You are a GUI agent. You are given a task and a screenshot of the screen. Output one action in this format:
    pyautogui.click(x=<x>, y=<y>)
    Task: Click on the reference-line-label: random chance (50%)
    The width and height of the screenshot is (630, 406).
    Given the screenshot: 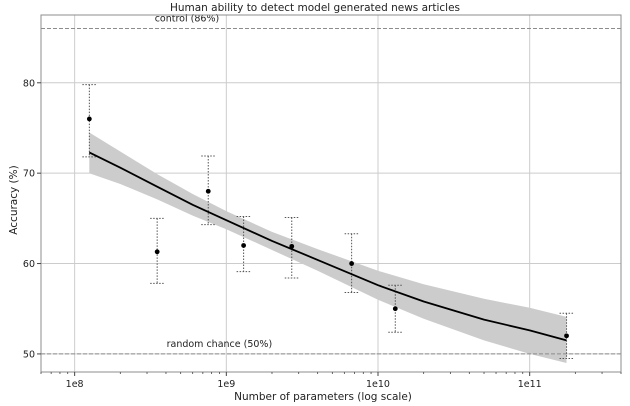 What is the action you would take?
    pyautogui.click(x=220, y=344)
    